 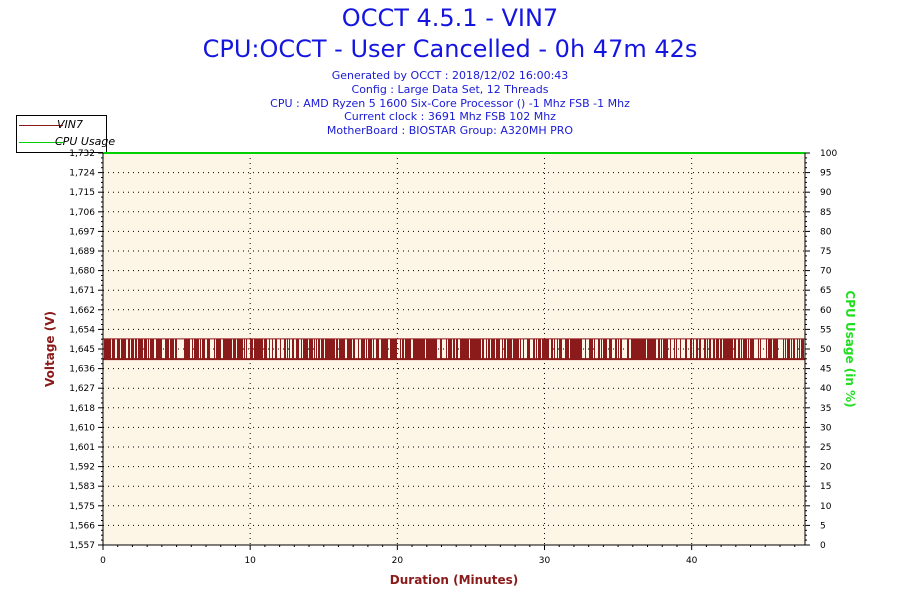 What do you see at coordinates (826, 193) in the screenshot?
I see `y2-tick-label: 90` at bounding box center [826, 193].